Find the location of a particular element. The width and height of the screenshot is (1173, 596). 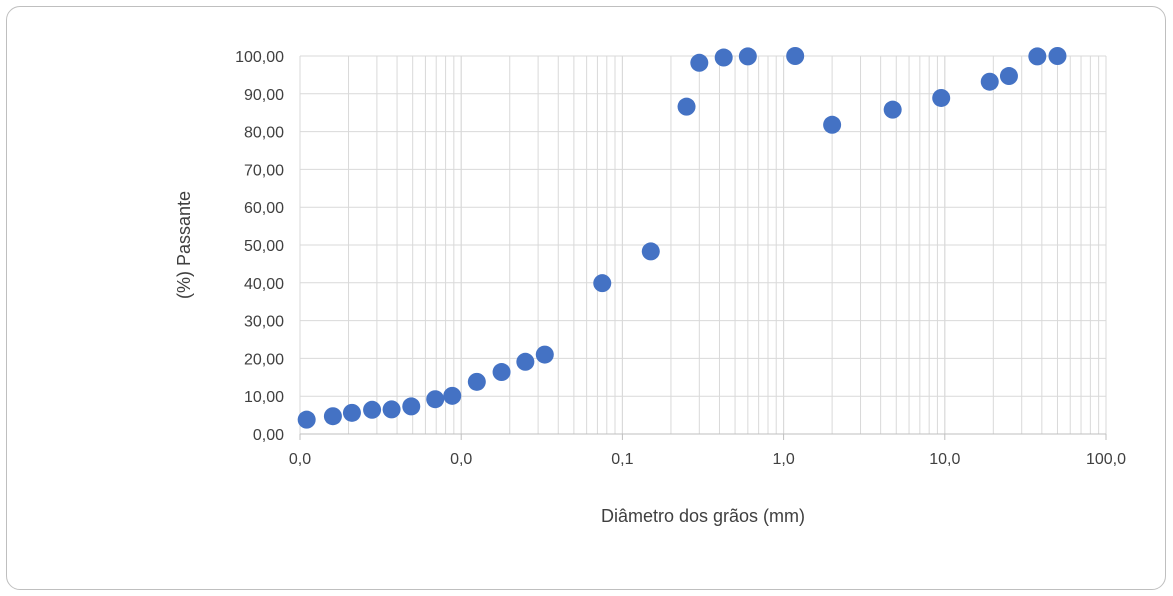

y-tick-label: 100,00 is located at coordinates (259, 57).